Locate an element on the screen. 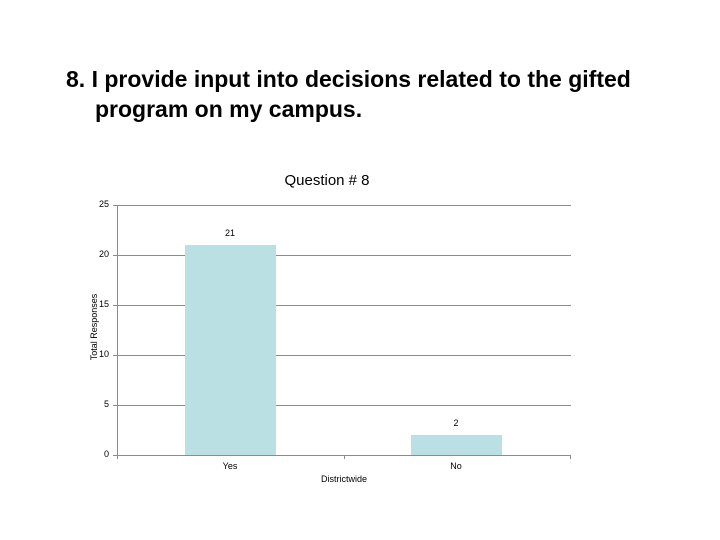 The height and width of the screenshot is (540, 720). ytick-label: 15 is located at coordinates (103, 304).